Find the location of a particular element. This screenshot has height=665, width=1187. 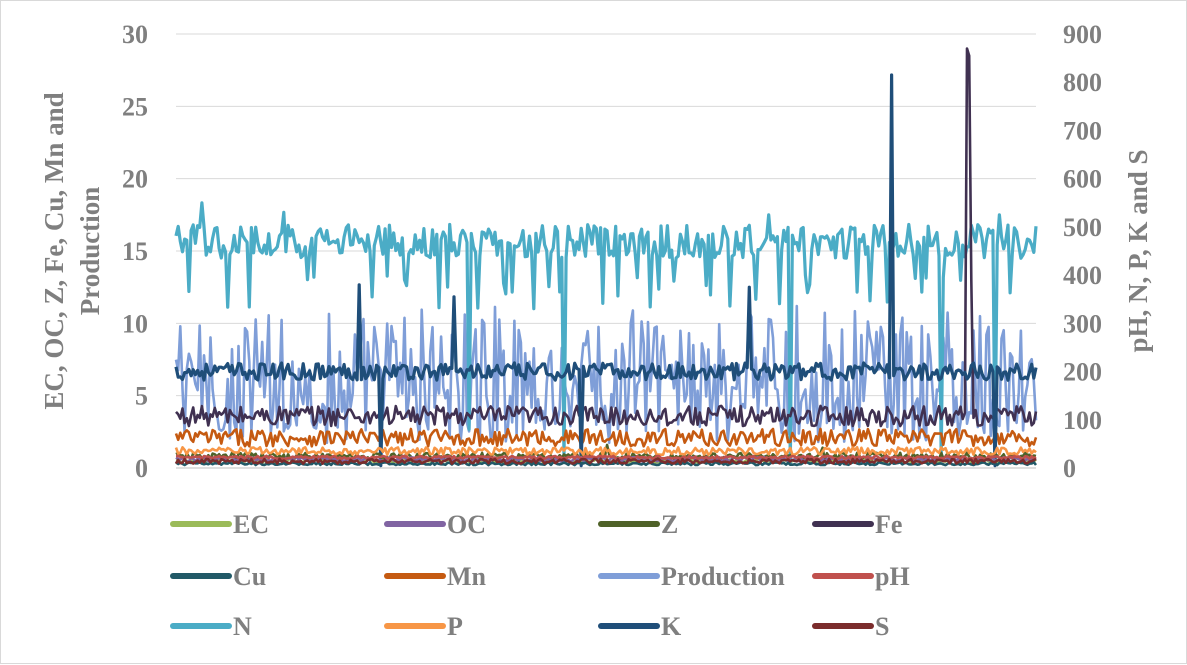

left-axis-title-line1: EC, OC, Z, Fe, Cu, Mn and is located at coordinates (54, 250).